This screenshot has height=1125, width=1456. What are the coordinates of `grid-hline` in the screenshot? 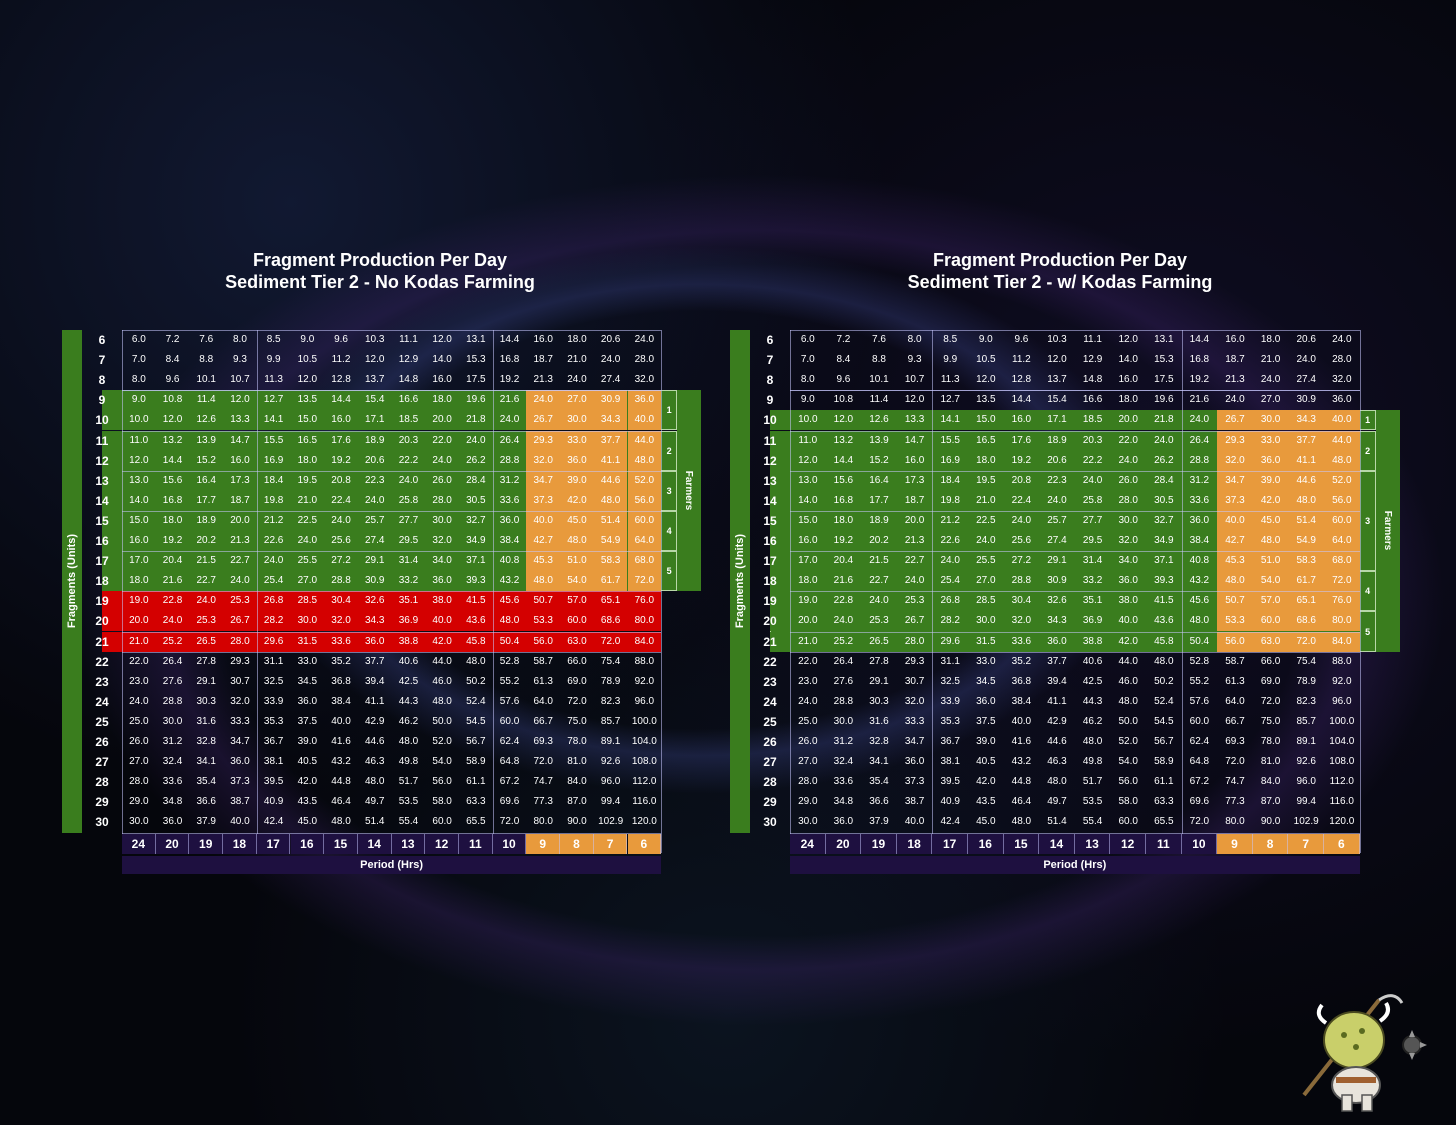 It's located at (392, 833).